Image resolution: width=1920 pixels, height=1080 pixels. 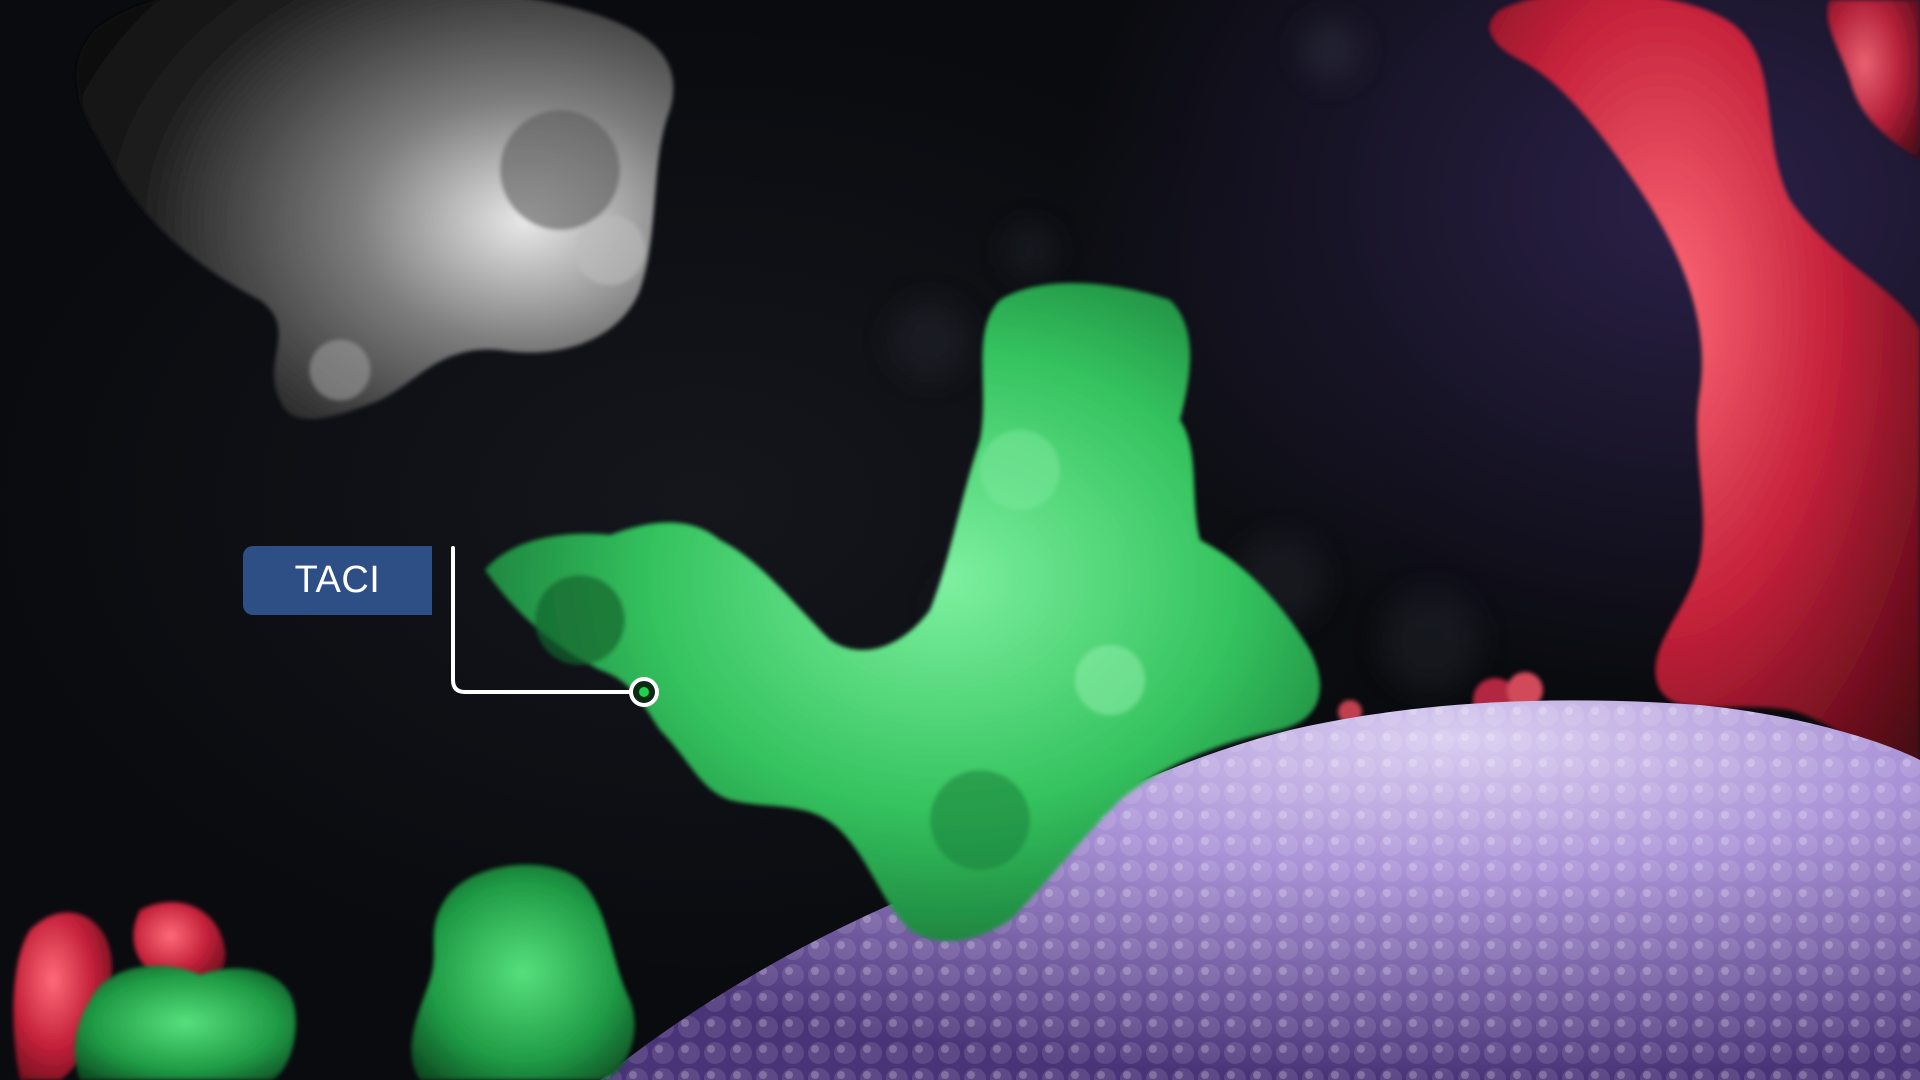 I want to click on gray-protein-cluster, so click(x=375, y=209).